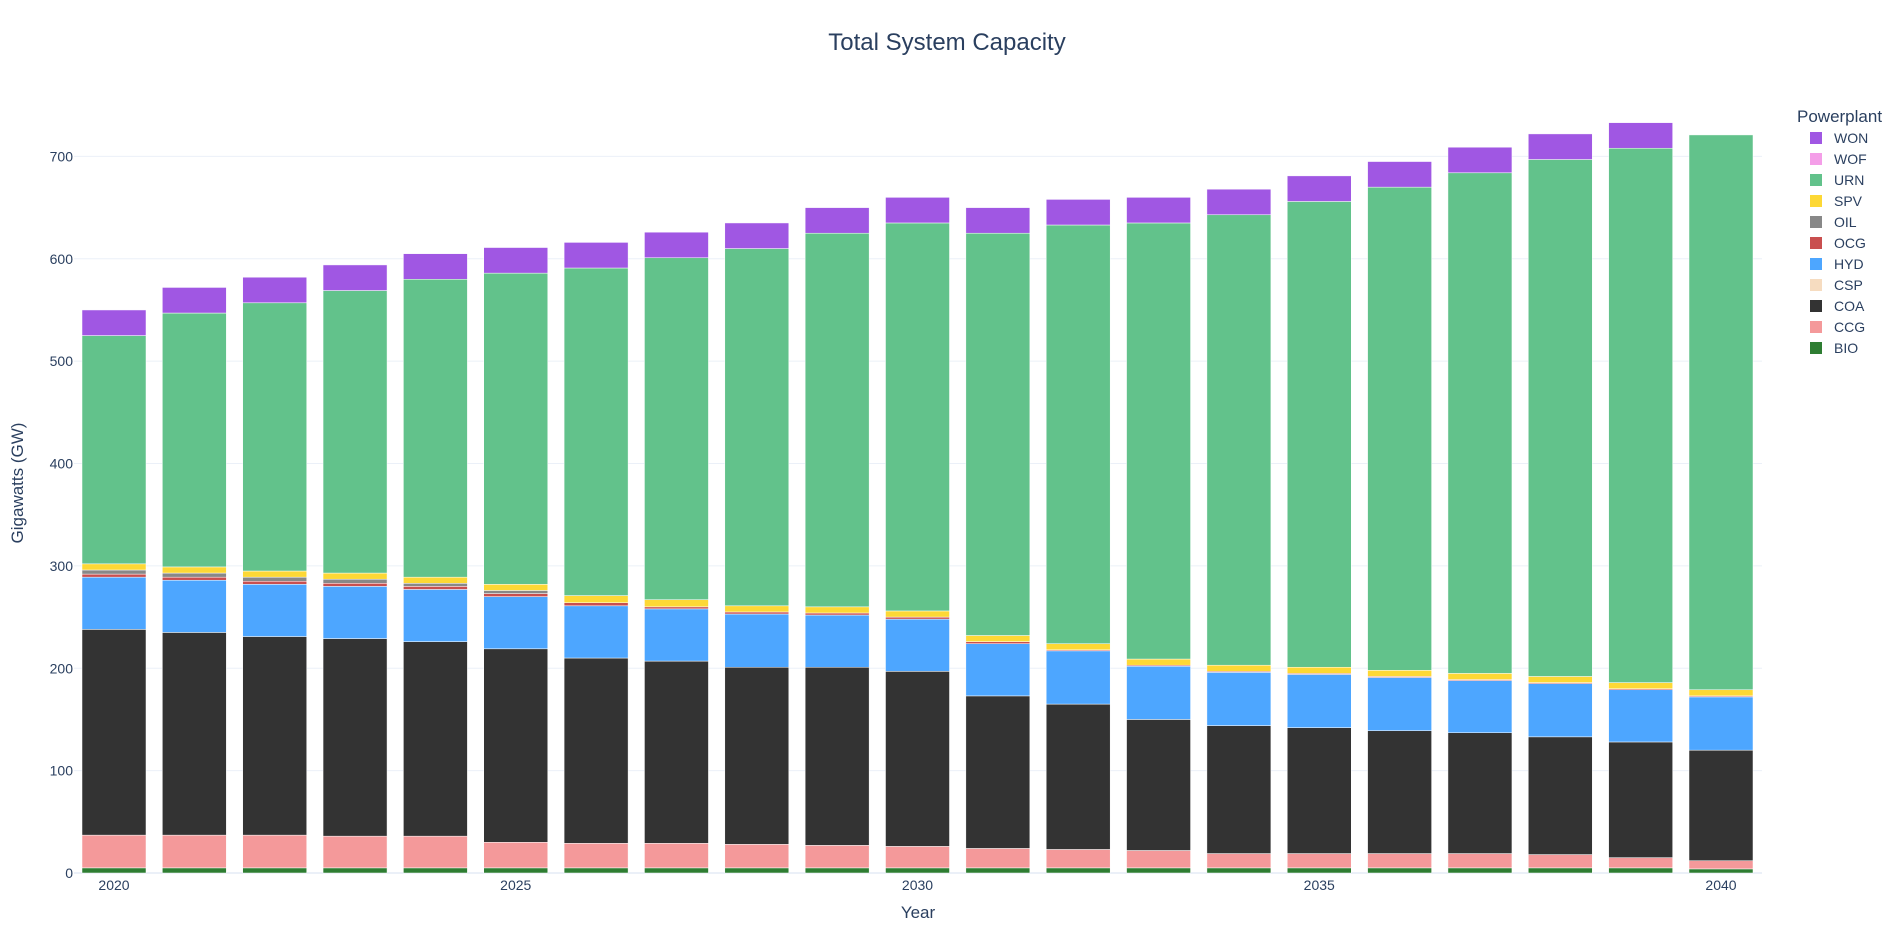 Image resolution: width=1894 pixels, height=929 pixels. Describe the element at coordinates (1078, 647) in the screenshot. I see `bar-spv-2032` at that location.